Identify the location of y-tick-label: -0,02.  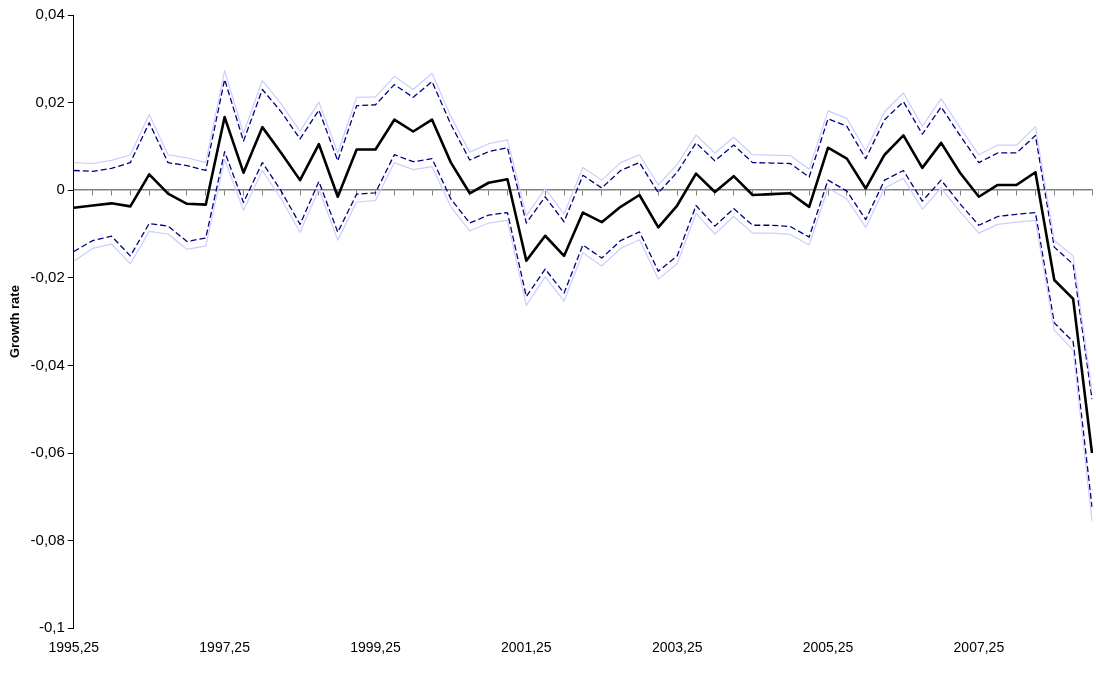
(47, 276).